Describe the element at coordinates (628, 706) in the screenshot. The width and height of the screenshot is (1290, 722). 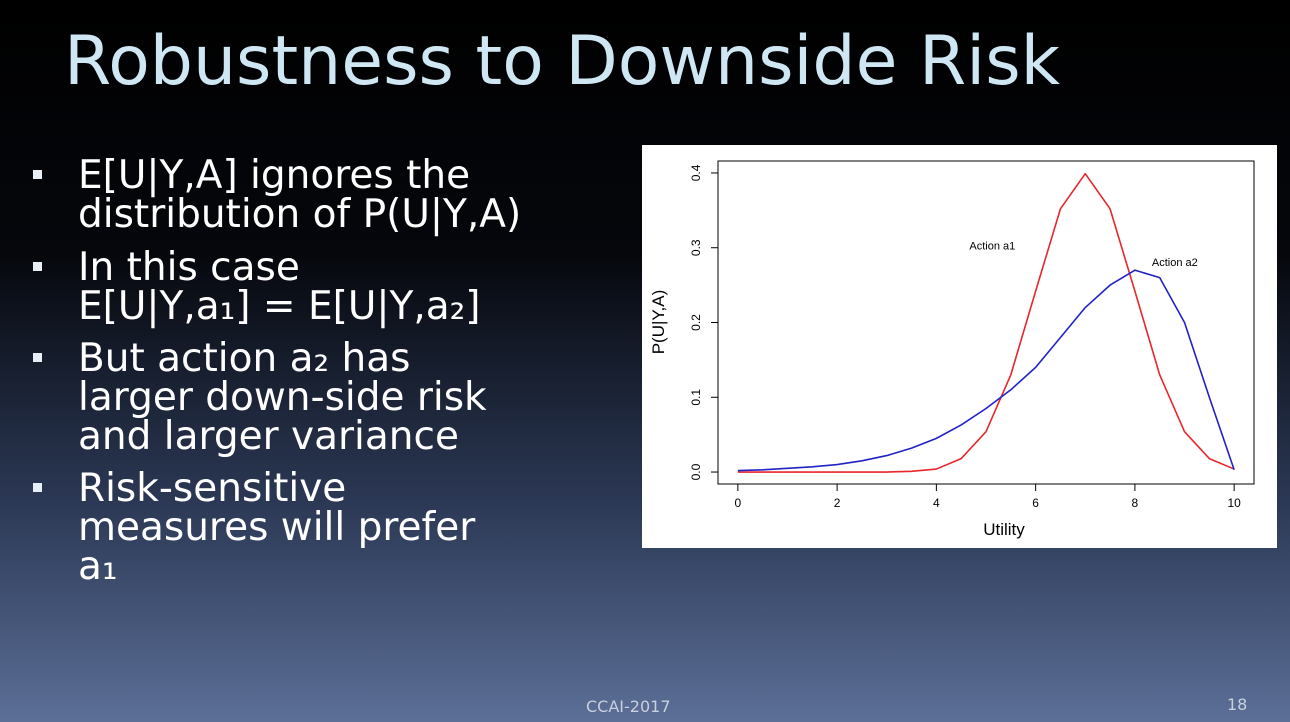
I see `footer: CCAI-2017` at that location.